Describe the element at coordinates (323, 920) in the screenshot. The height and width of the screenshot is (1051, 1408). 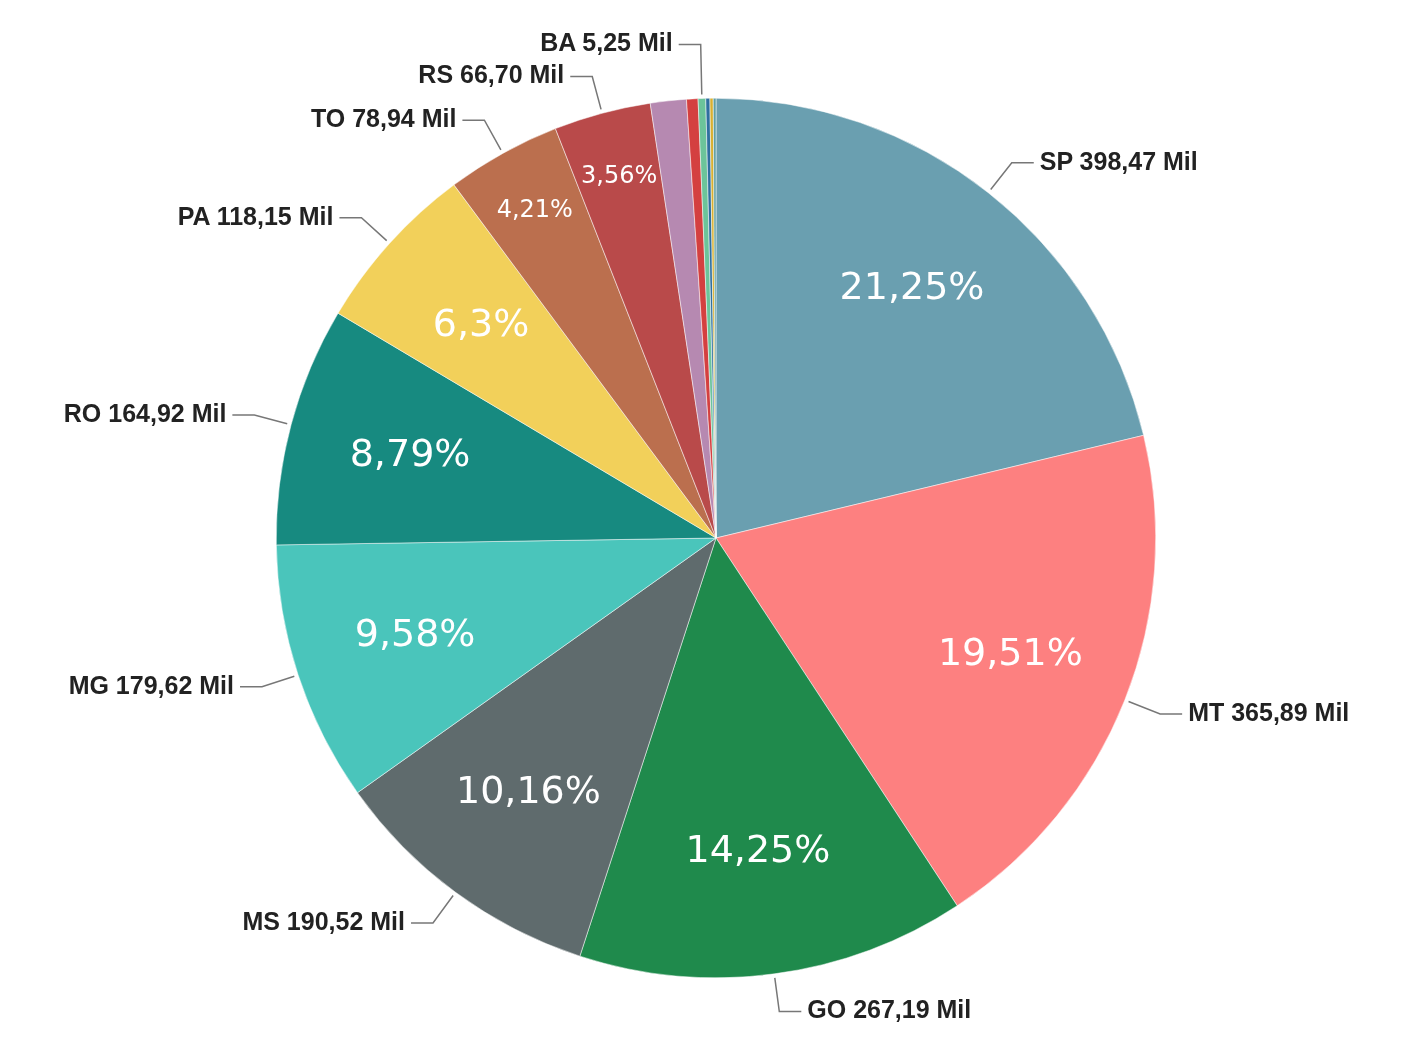
I see `slice-label: MS 190,52 Mil` at that location.